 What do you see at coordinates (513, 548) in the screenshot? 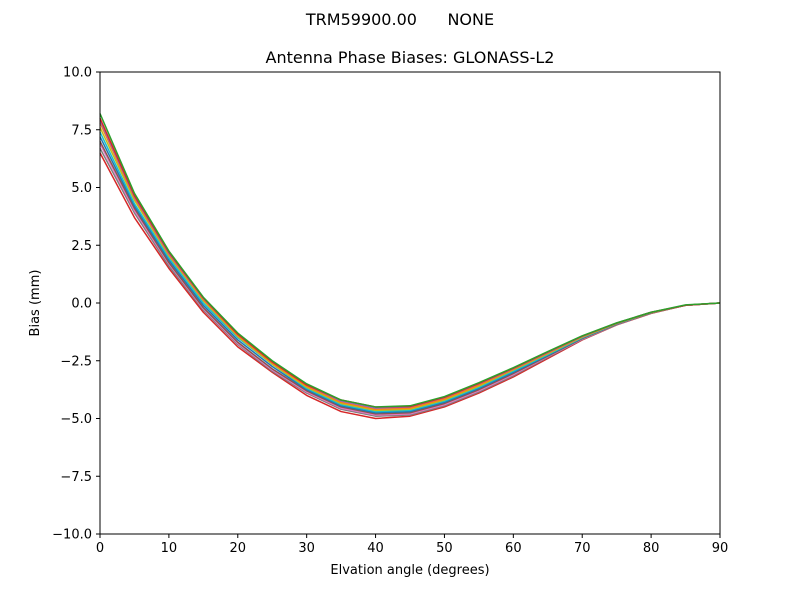
I see `x-tick-label: 60` at bounding box center [513, 548].